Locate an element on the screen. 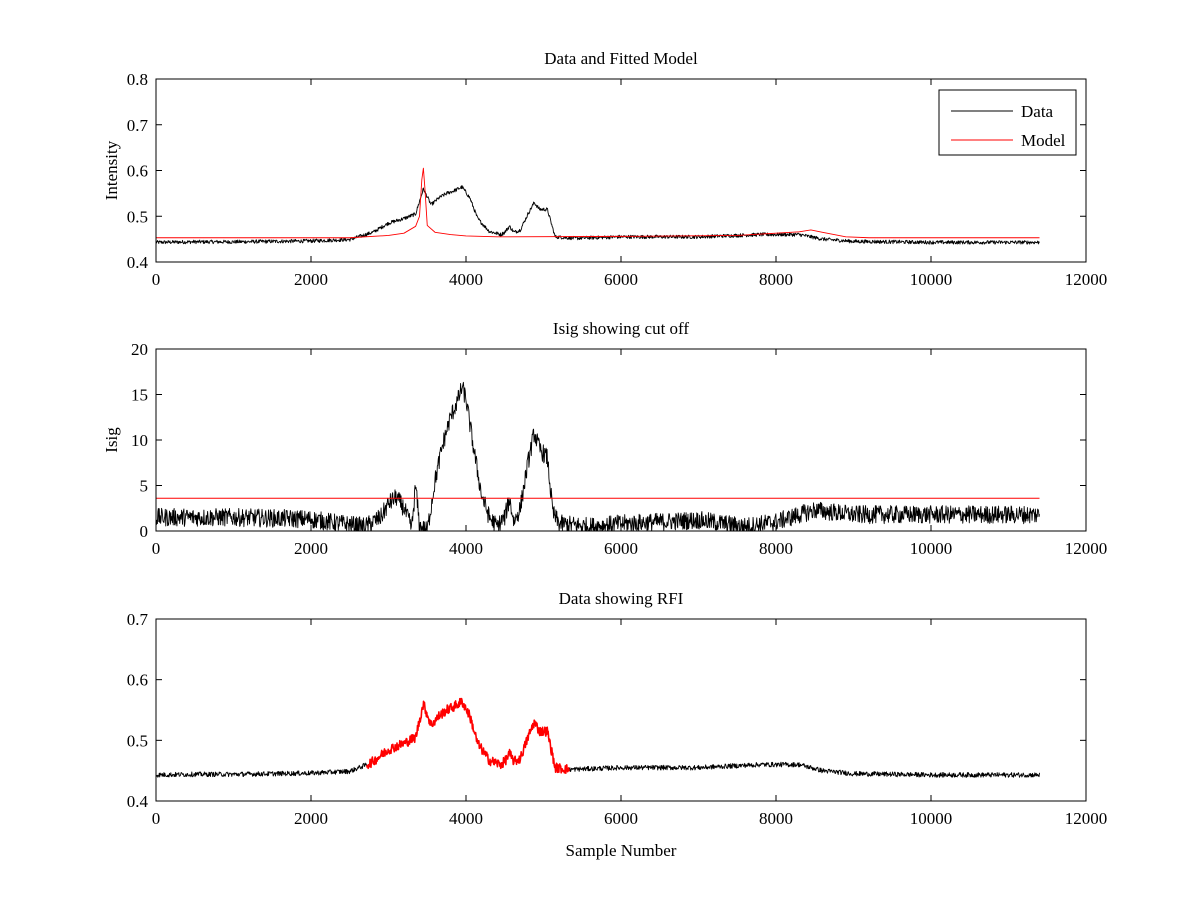 The width and height of the screenshot is (1200, 900). legend-label: Data is located at coordinates (1037, 111).